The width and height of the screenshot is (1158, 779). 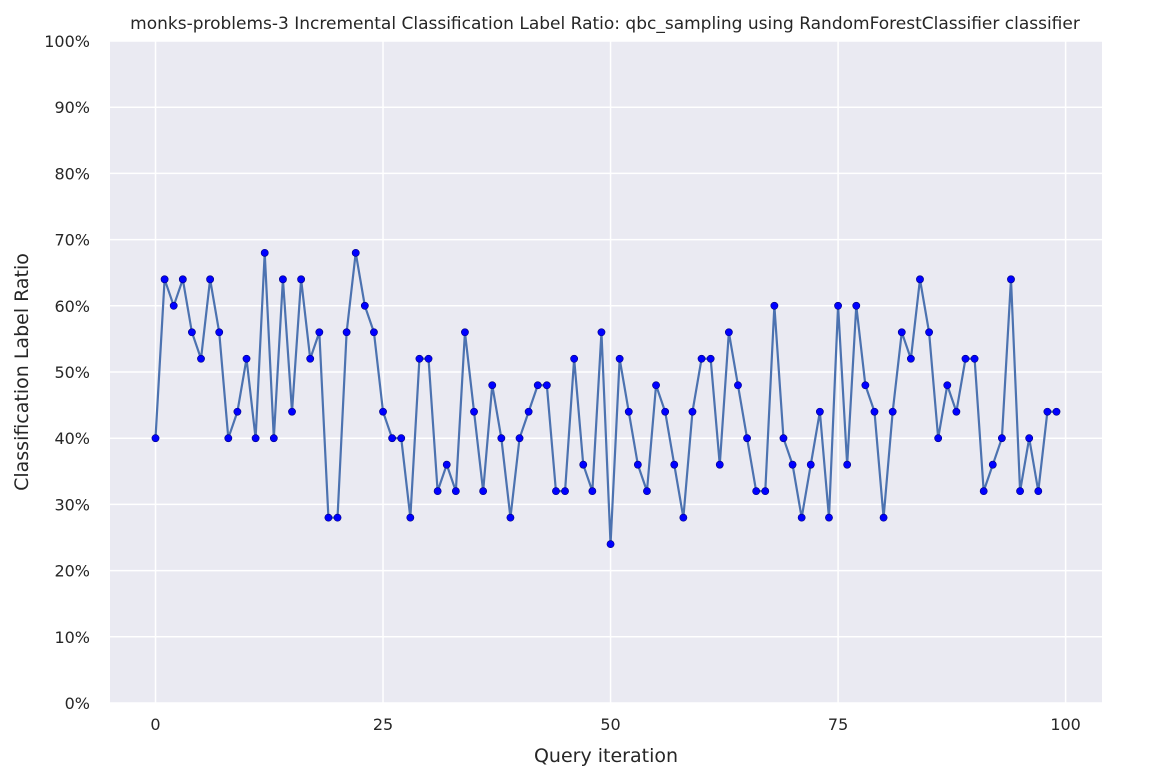 I want to click on y-tick-label: 0%, so click(x=77, y=703).